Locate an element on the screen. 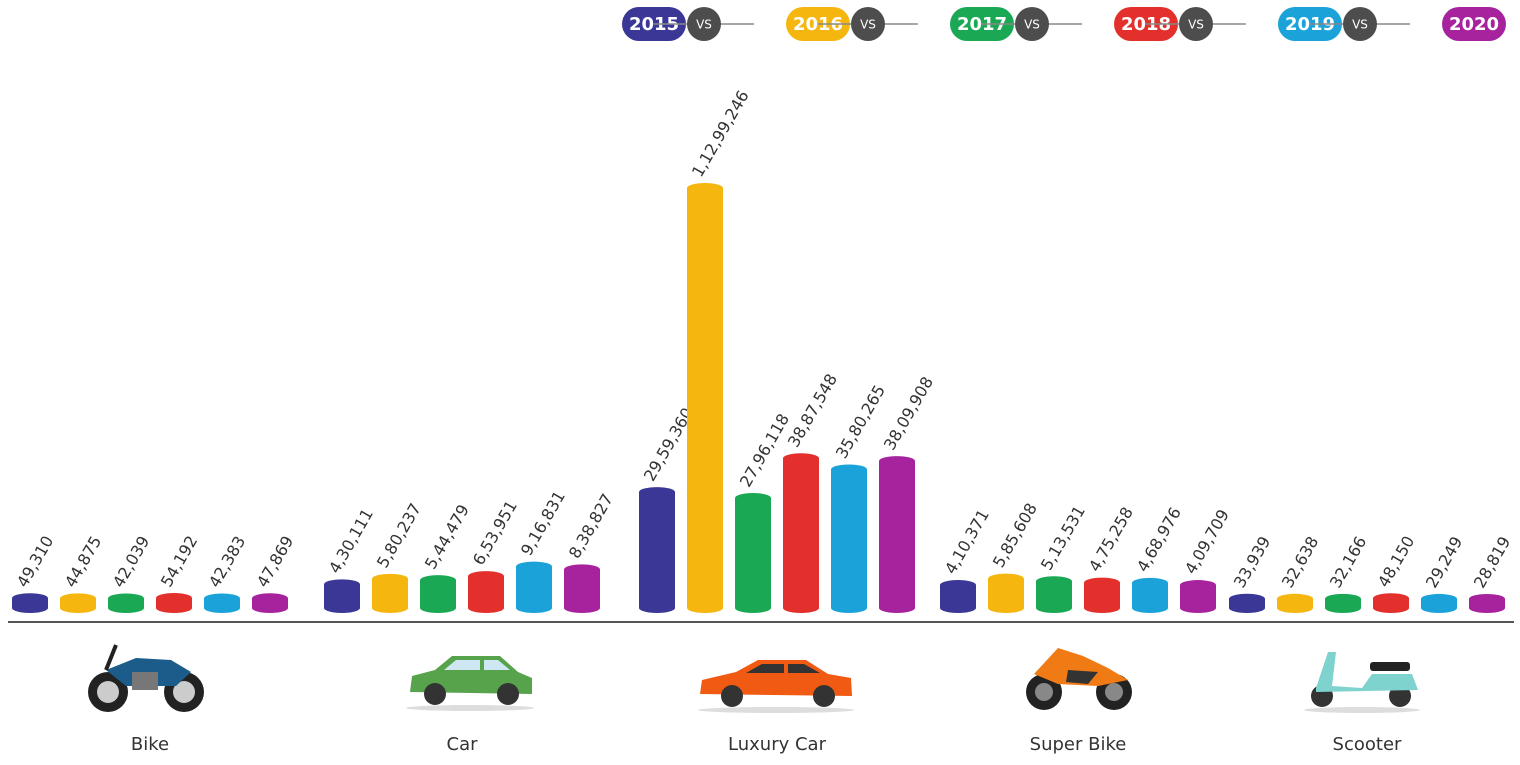  car-icon is located at coordinates (470, 683).